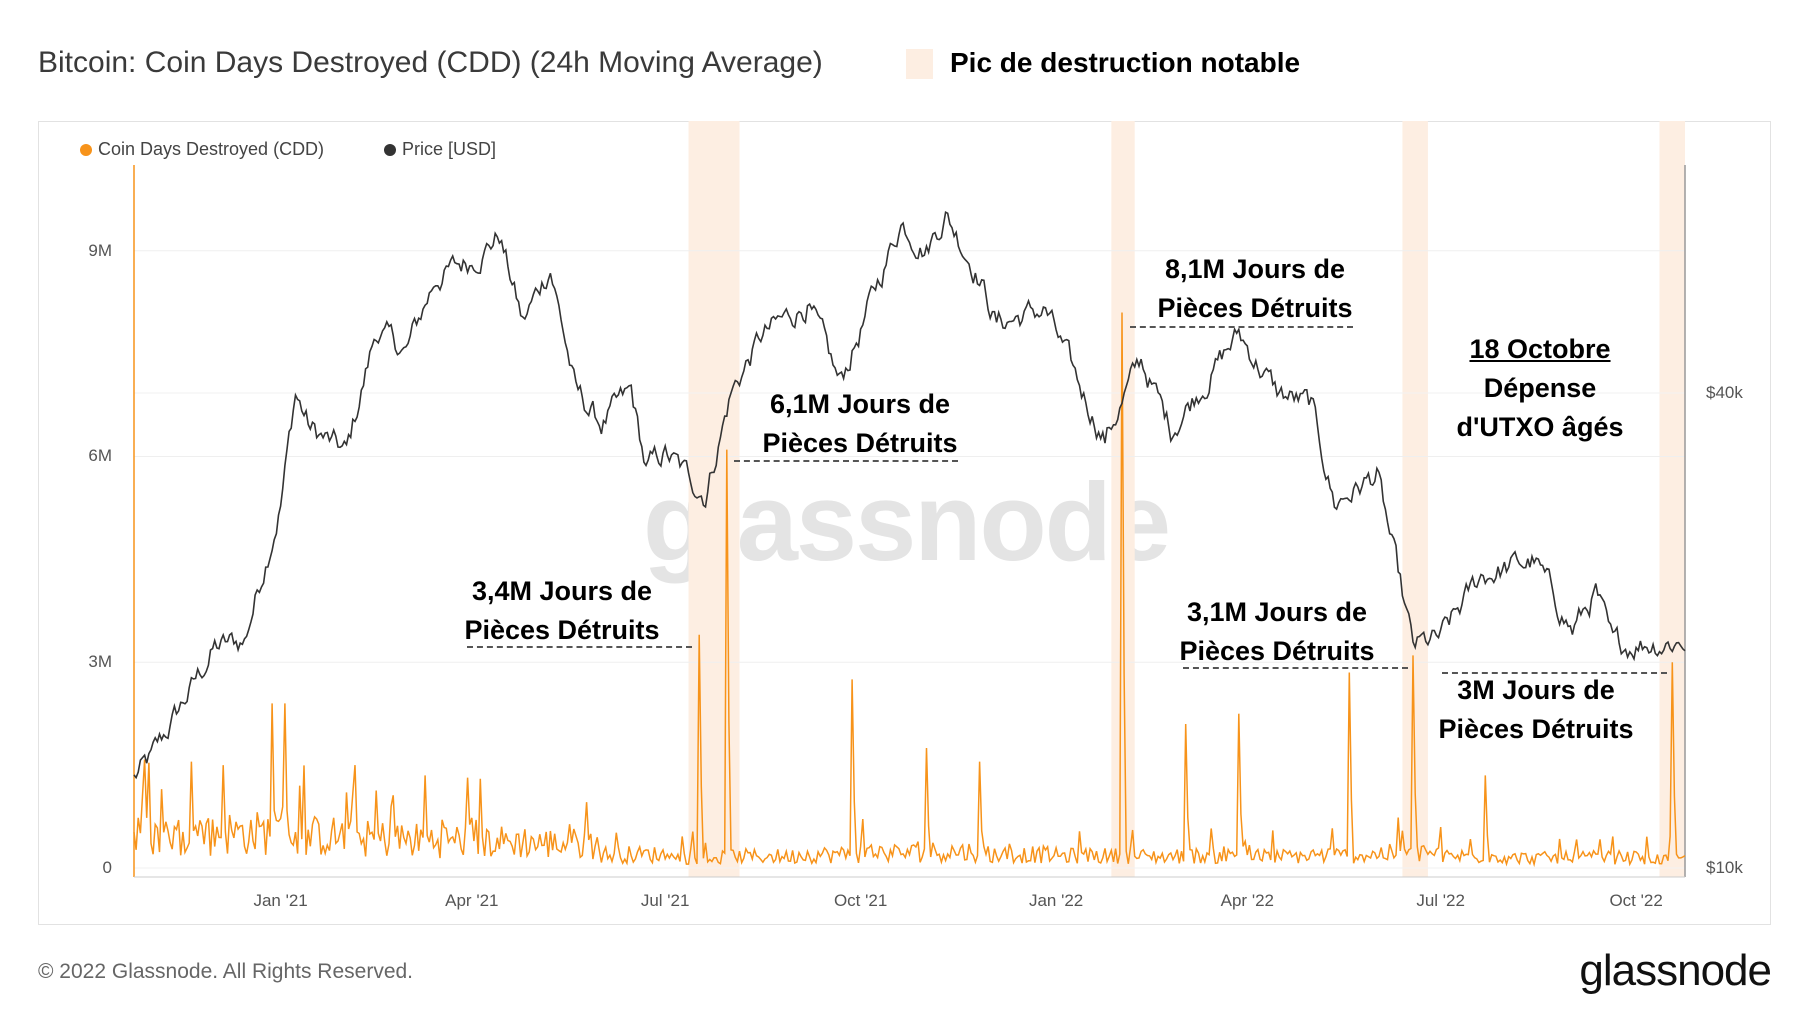  I want to click on note-line3: d'UTXO âgés, so click(1540, 427).